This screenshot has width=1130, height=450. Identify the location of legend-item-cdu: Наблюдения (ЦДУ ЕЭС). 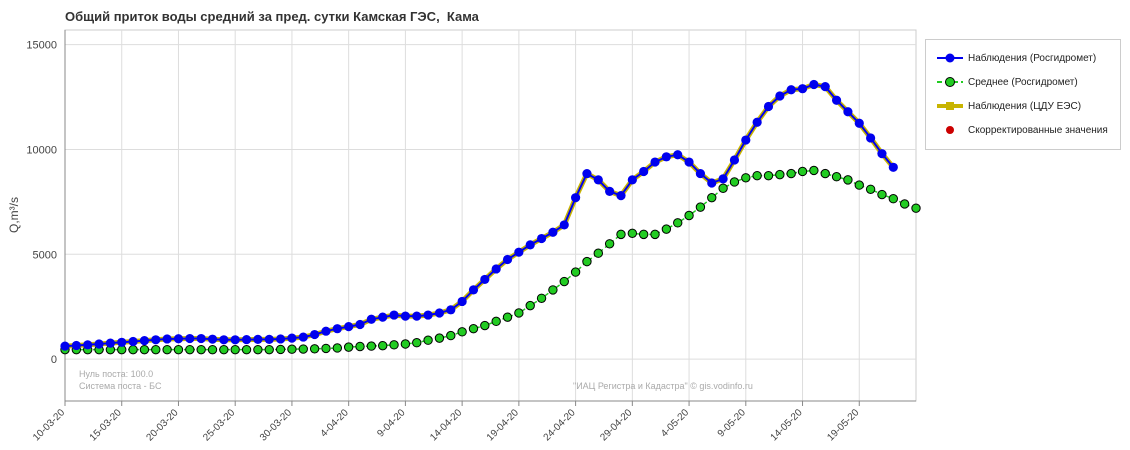
(1008, 106).